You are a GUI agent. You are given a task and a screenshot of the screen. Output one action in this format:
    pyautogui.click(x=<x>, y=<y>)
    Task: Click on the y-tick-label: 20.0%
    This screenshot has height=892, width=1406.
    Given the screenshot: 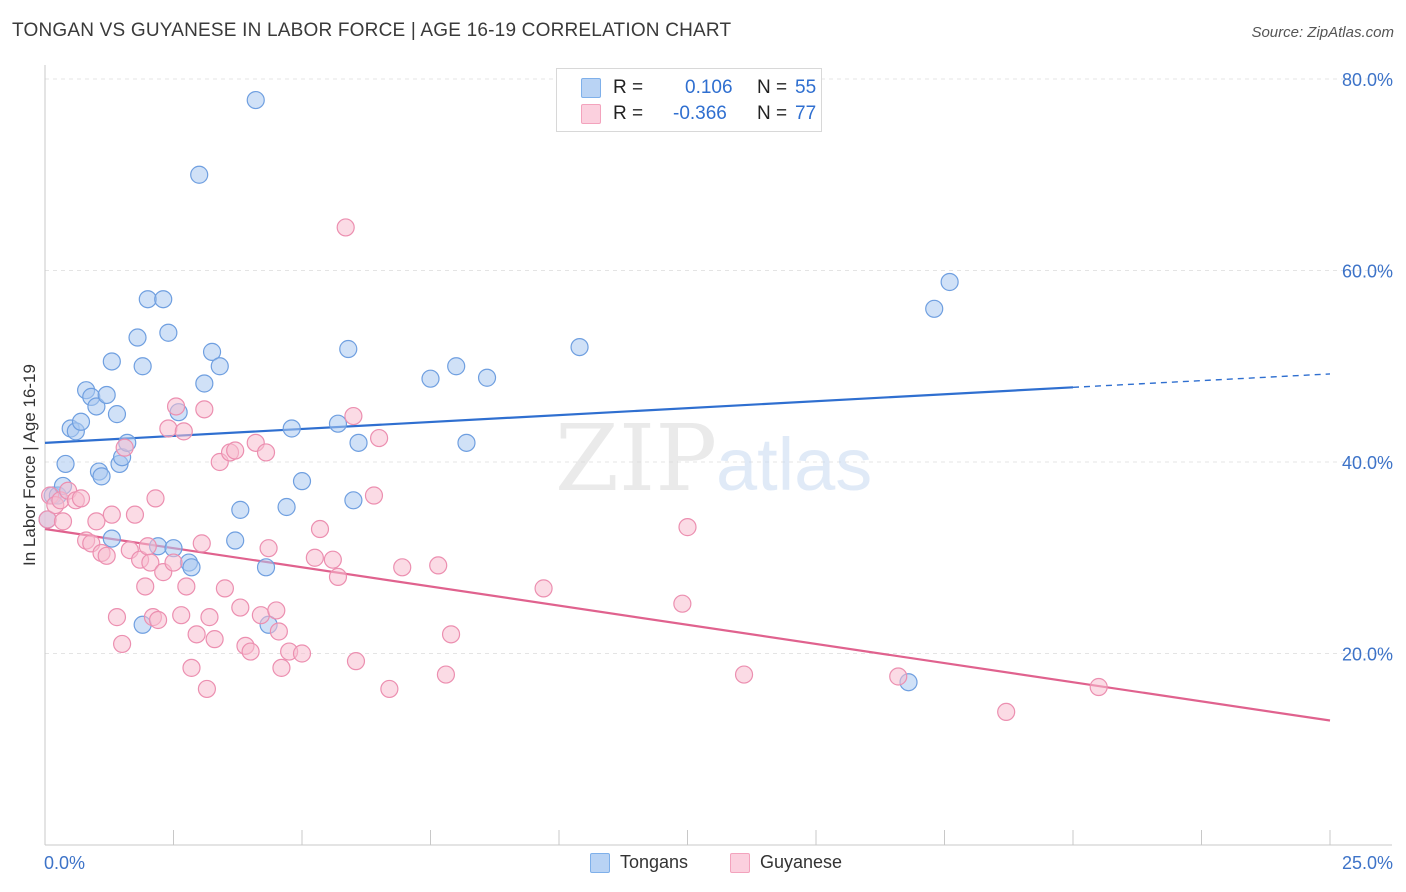 What is the action you would take?
    pyautogui.click(x=1367, y=655)
    